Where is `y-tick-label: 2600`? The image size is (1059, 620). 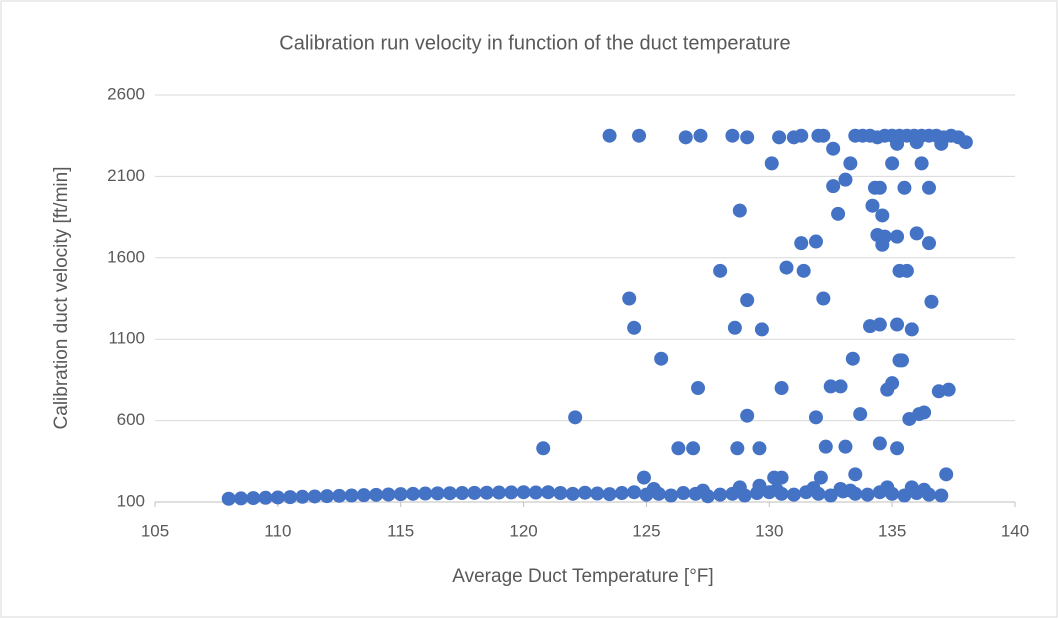 y-tick-label: 2600 is located at coordinates (126, 93).